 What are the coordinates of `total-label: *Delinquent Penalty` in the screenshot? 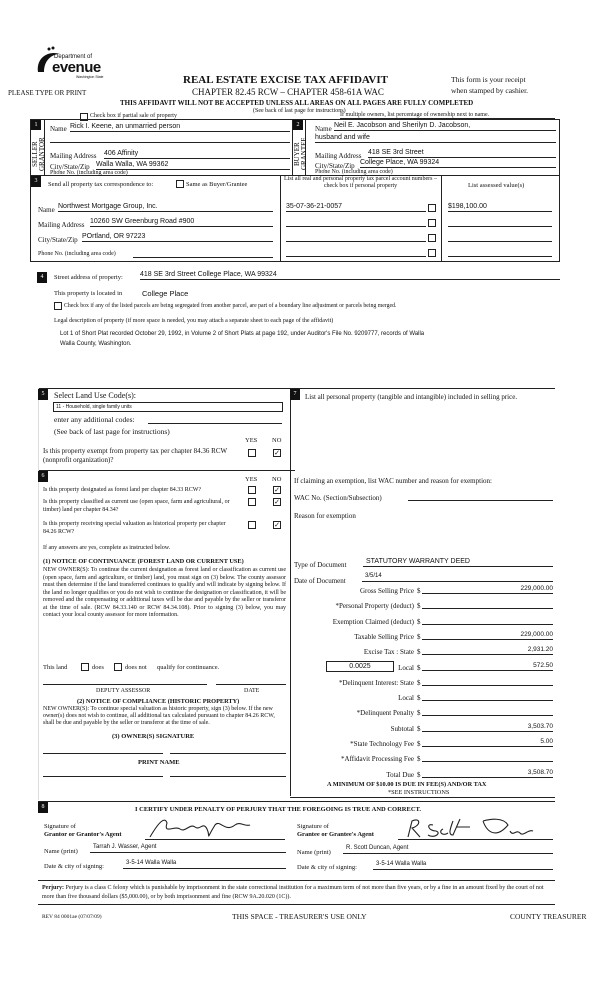 It's located at (385, 713).